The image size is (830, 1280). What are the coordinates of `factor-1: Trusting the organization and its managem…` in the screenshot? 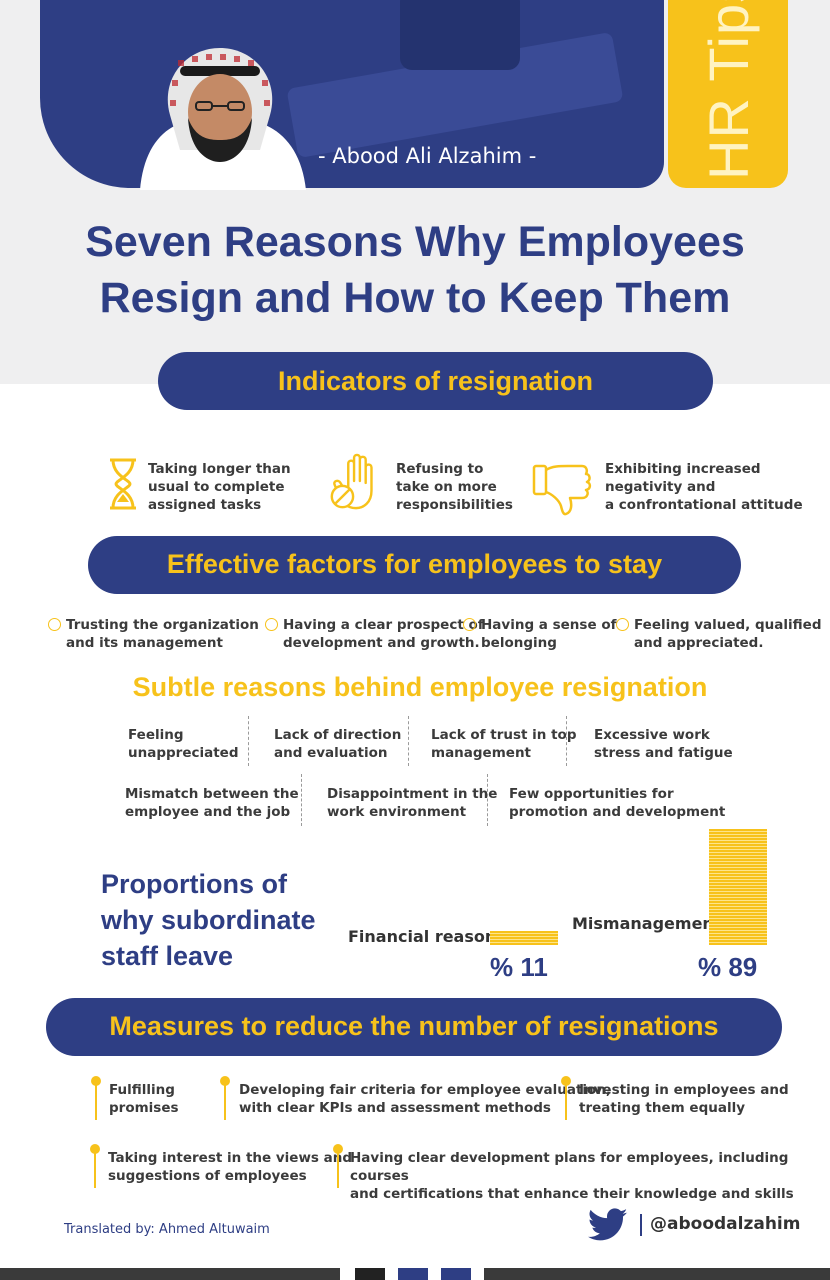 It's located at (162, 634).